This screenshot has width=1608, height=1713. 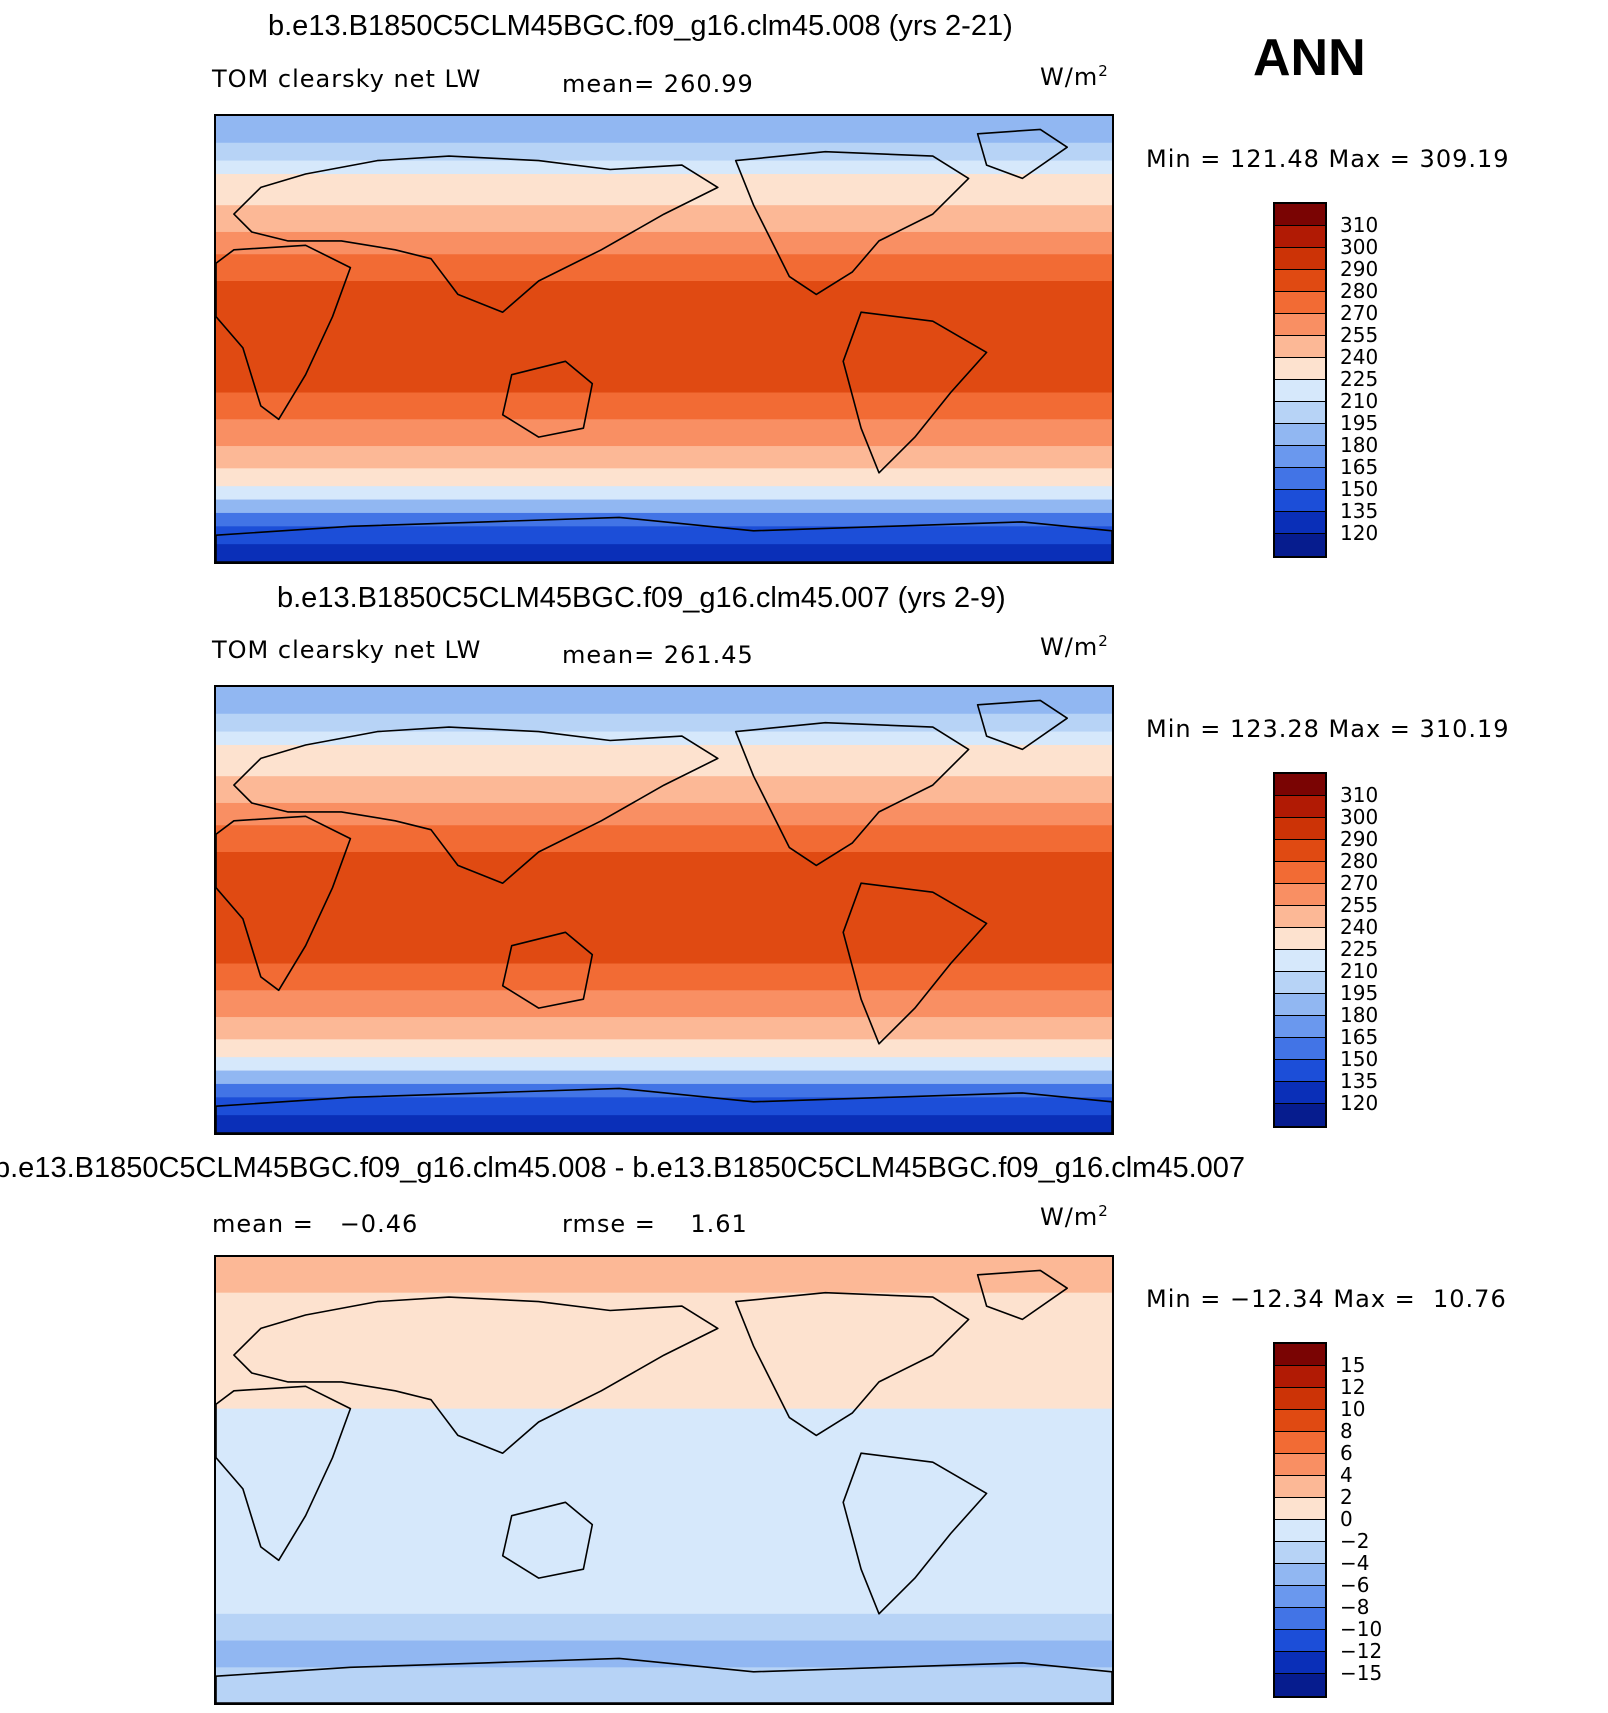 What do you see at coordinates (1074, 646) in the screenshot?
I see `panel2-units: W/m2` at bounding box center [1074, 646].